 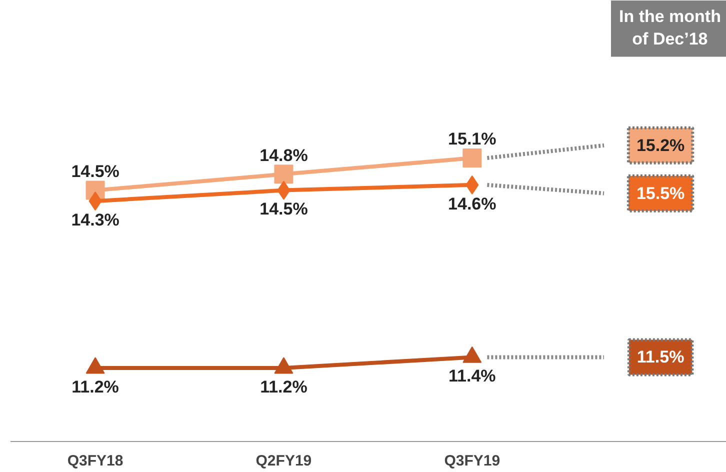 What do you see at coordinates (95, 461) in the screenshot?
I see `x-tick-label: Q3FY18` at bounding box center [95, 461].